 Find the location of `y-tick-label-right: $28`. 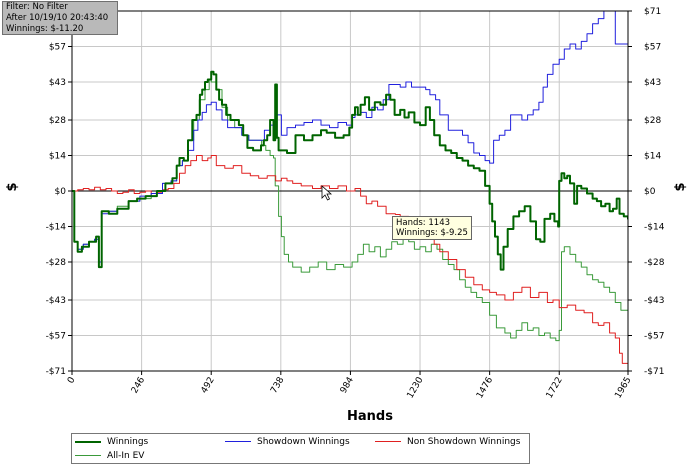

y-tick-label-right: $28 is located at coordinates (652, 121).